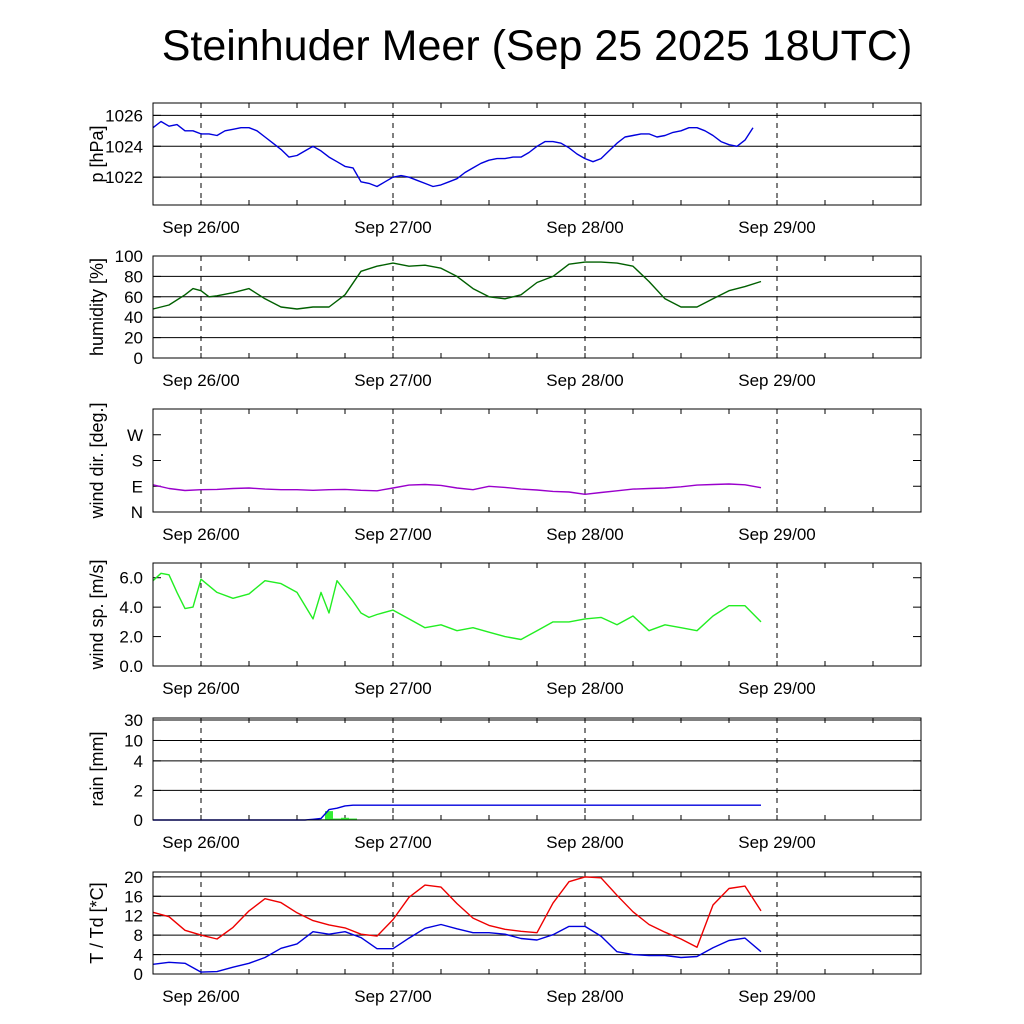 This screenshot has height=1024, width=1024. I want to click on y-tick-label: 100, so click(129, 256).